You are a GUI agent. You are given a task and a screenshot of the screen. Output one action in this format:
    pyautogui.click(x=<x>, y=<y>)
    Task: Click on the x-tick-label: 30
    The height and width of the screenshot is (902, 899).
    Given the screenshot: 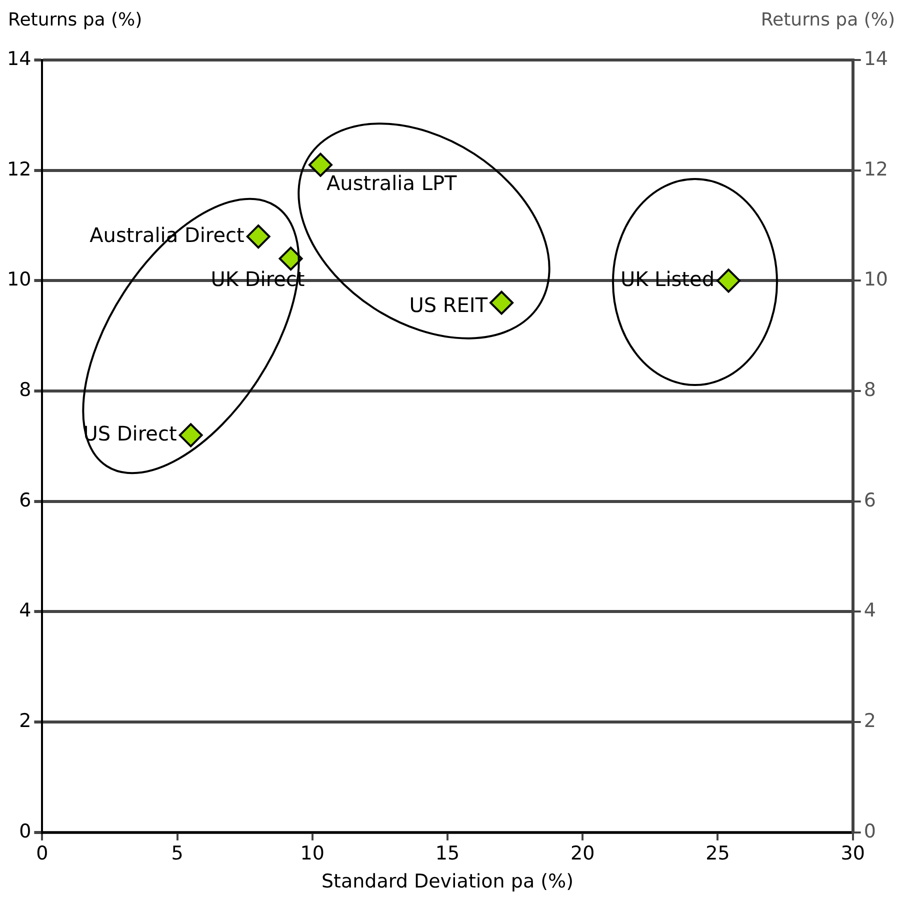 What is the action you would take?
    pyautogui.click(x=852, y=853)
    